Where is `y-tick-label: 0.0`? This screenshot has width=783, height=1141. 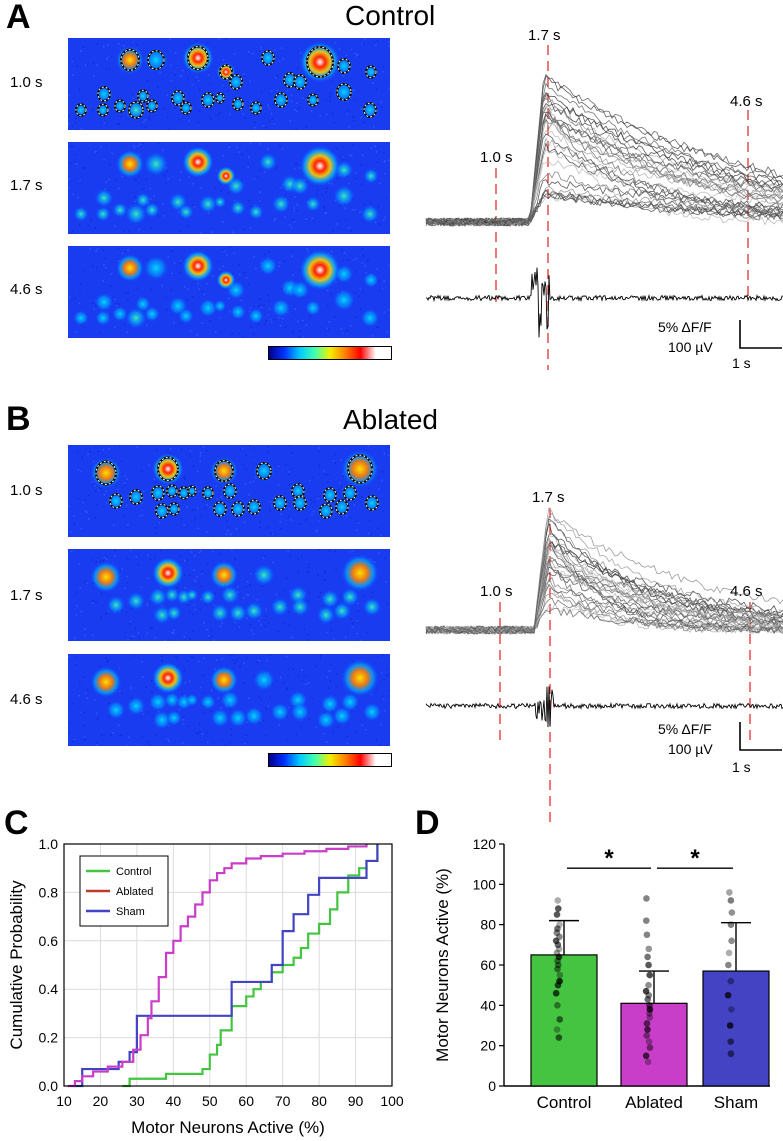
y-tick-label: 0.0 is located at coordinates (49, 1086).